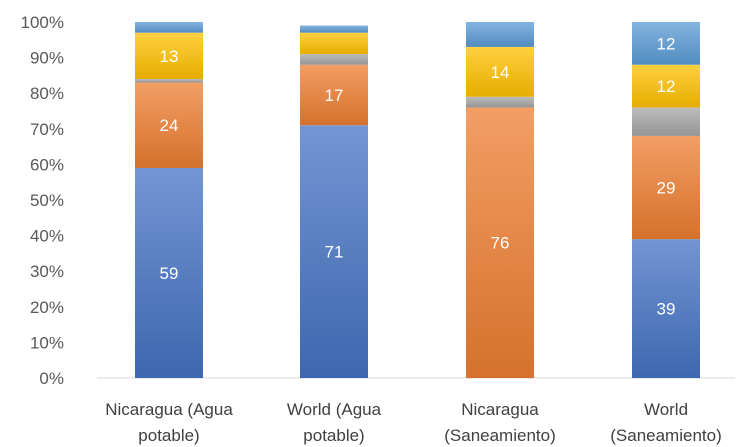 Image resolution: width=745 pixels, height=447 pixels. What do you see at coordinates (47, 58) in the screenshot?
I see `y-tick-label: 90%` at bounding box center [47, 58].